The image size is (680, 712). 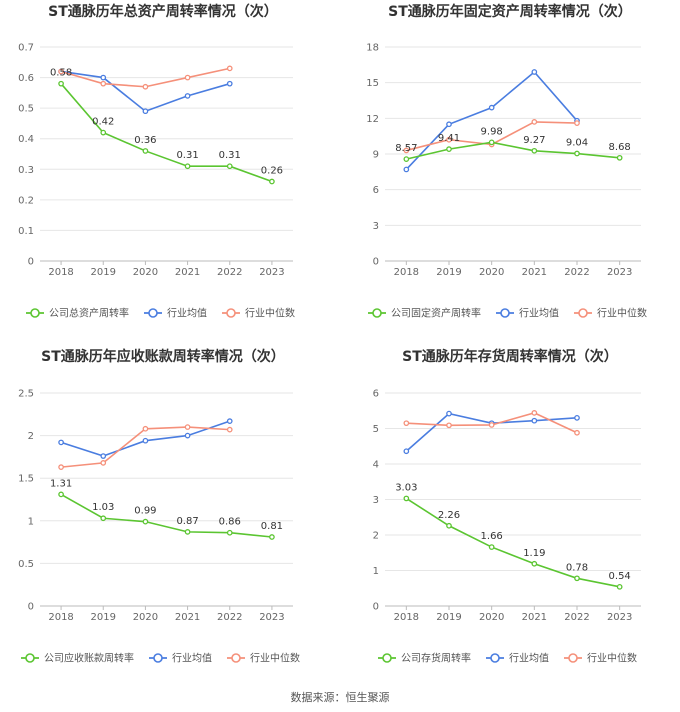 I want to click on legend-label: 公司应收账款周转率, so click(x=89, y=658).